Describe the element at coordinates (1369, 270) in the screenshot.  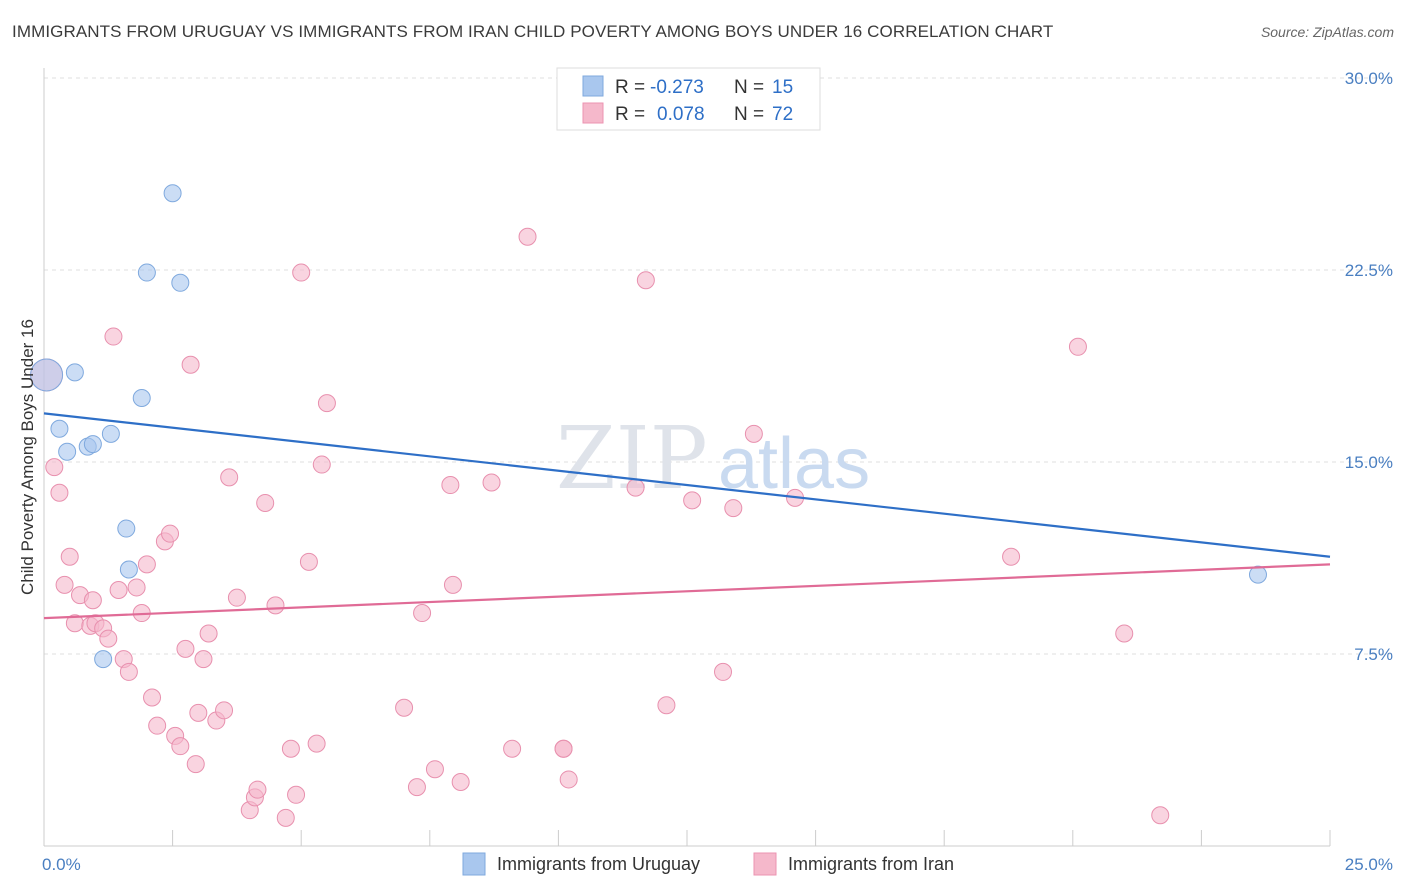
I see `y-tick-label-2: 22.5%` at that location.